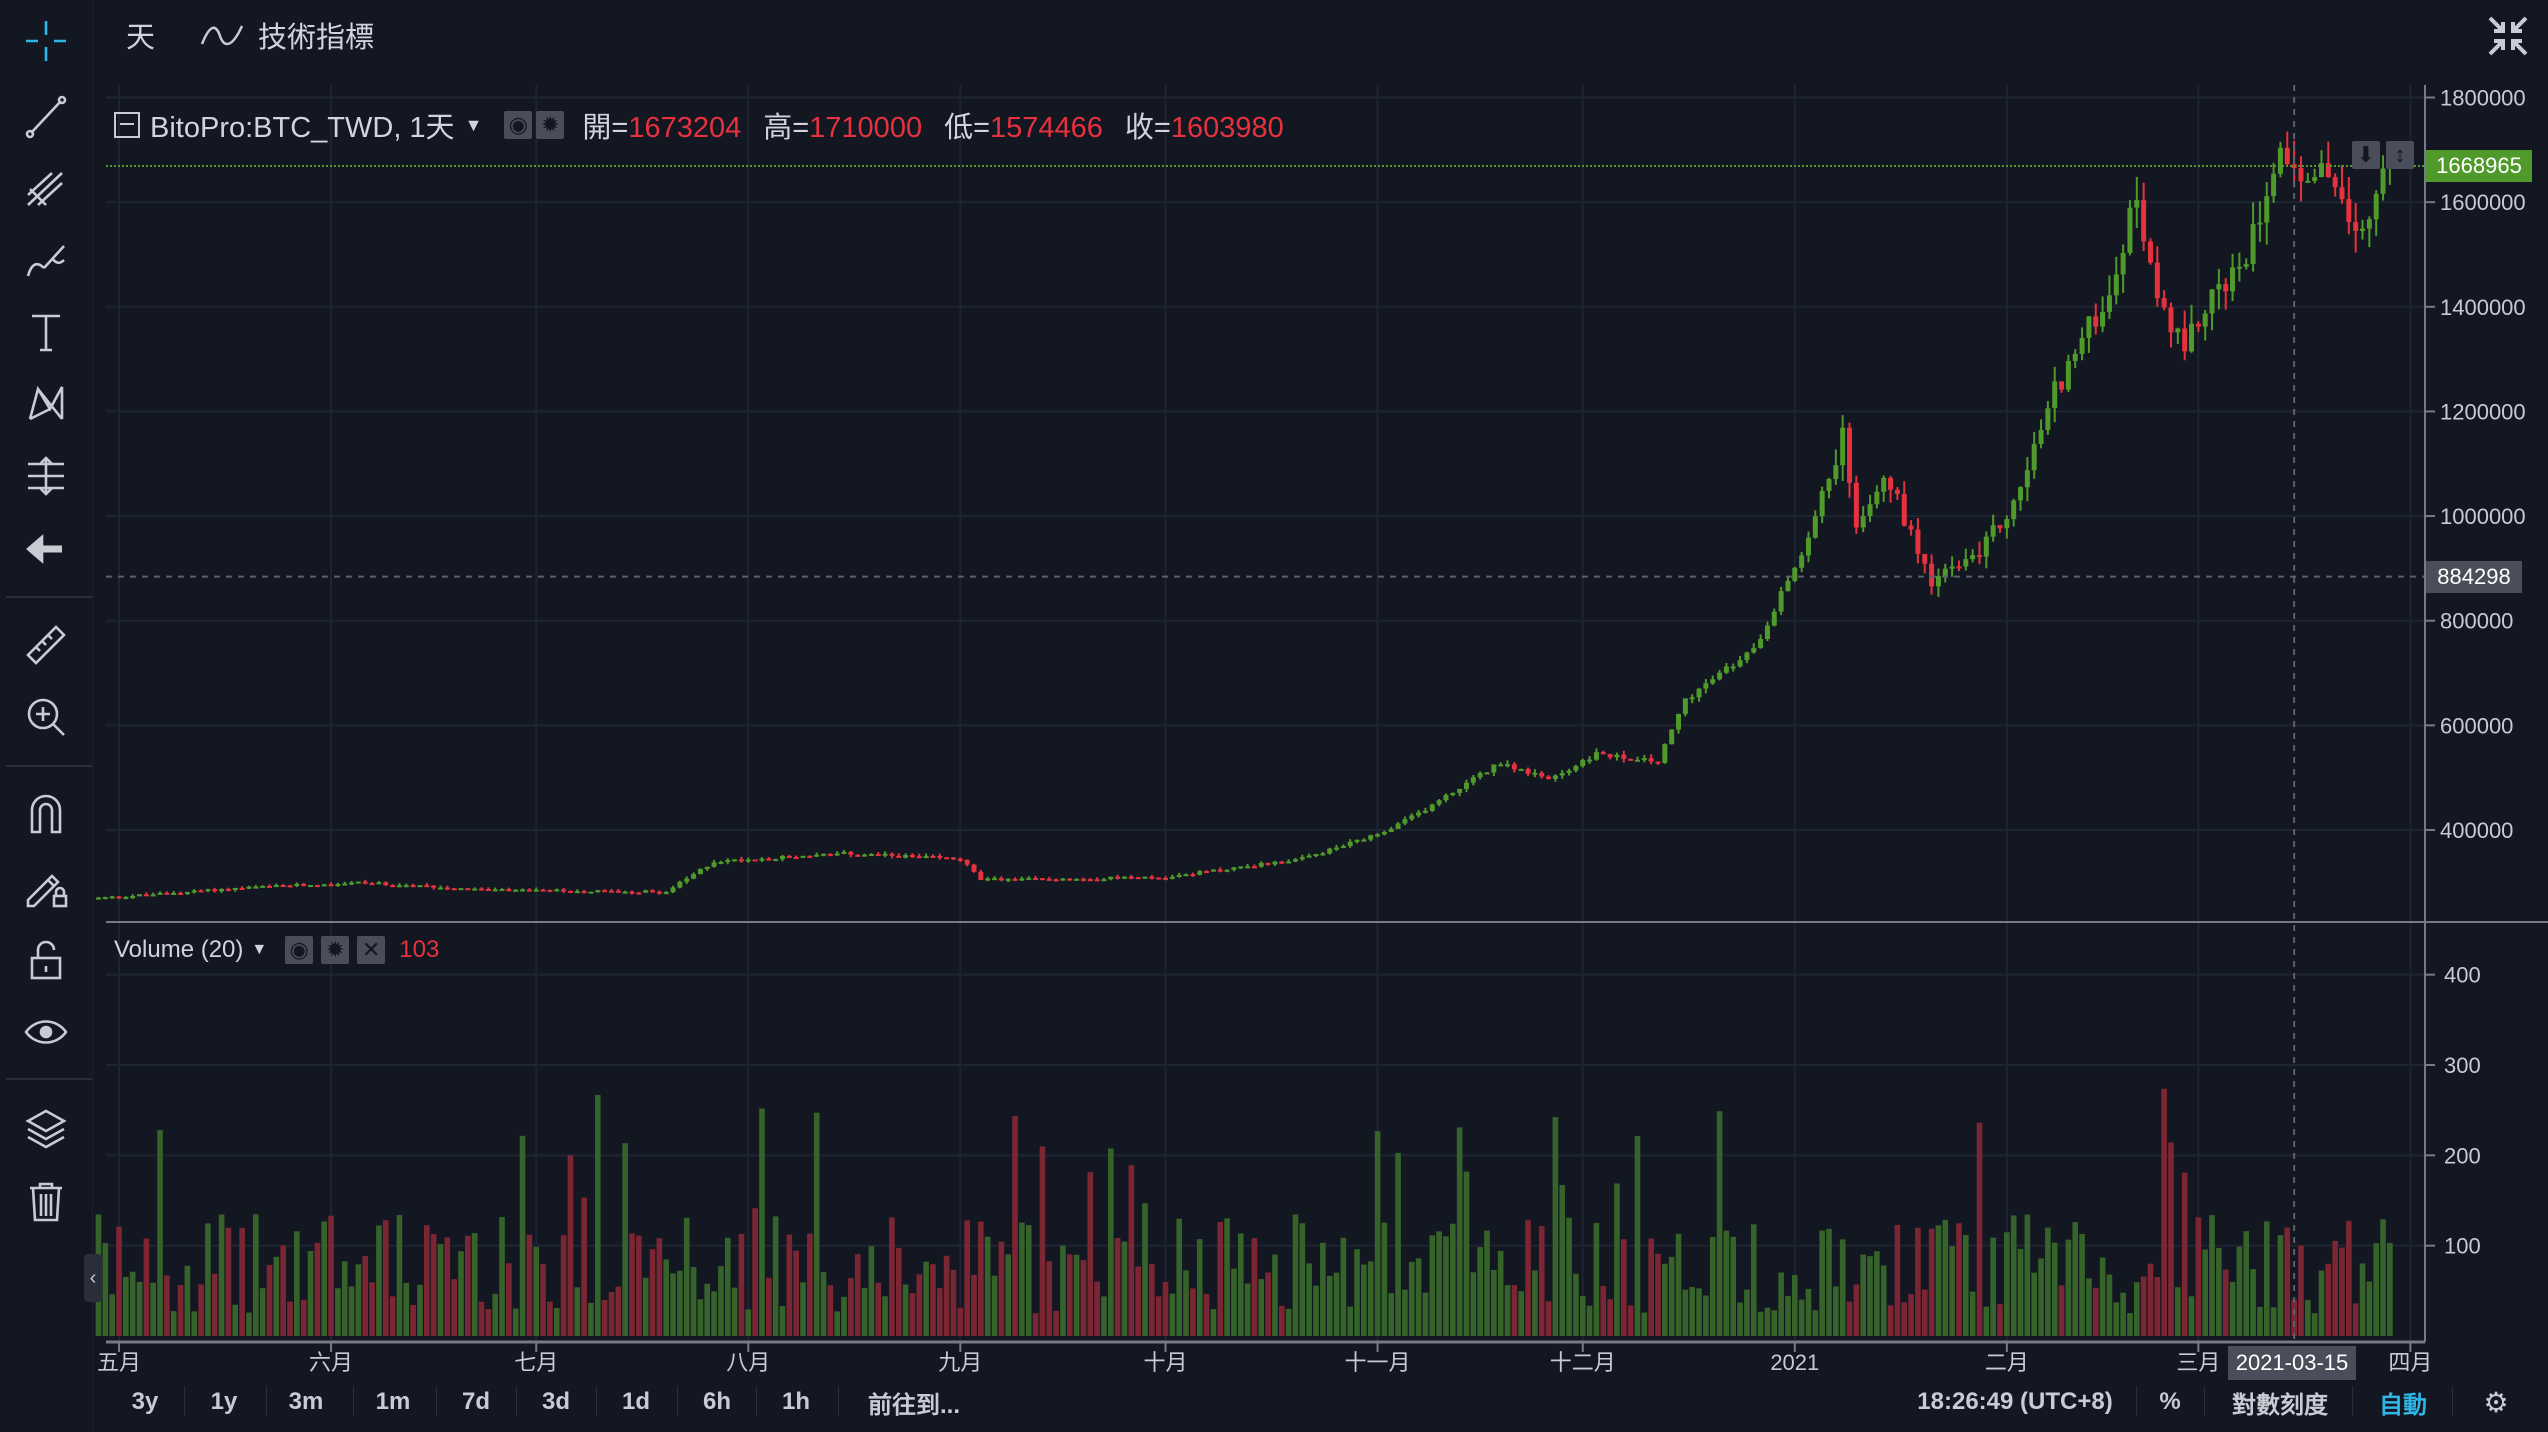 Image resolution: width=2548 pixels, height=1432 pixels. I want to click on object-tree-tool, so click(46, 1129).